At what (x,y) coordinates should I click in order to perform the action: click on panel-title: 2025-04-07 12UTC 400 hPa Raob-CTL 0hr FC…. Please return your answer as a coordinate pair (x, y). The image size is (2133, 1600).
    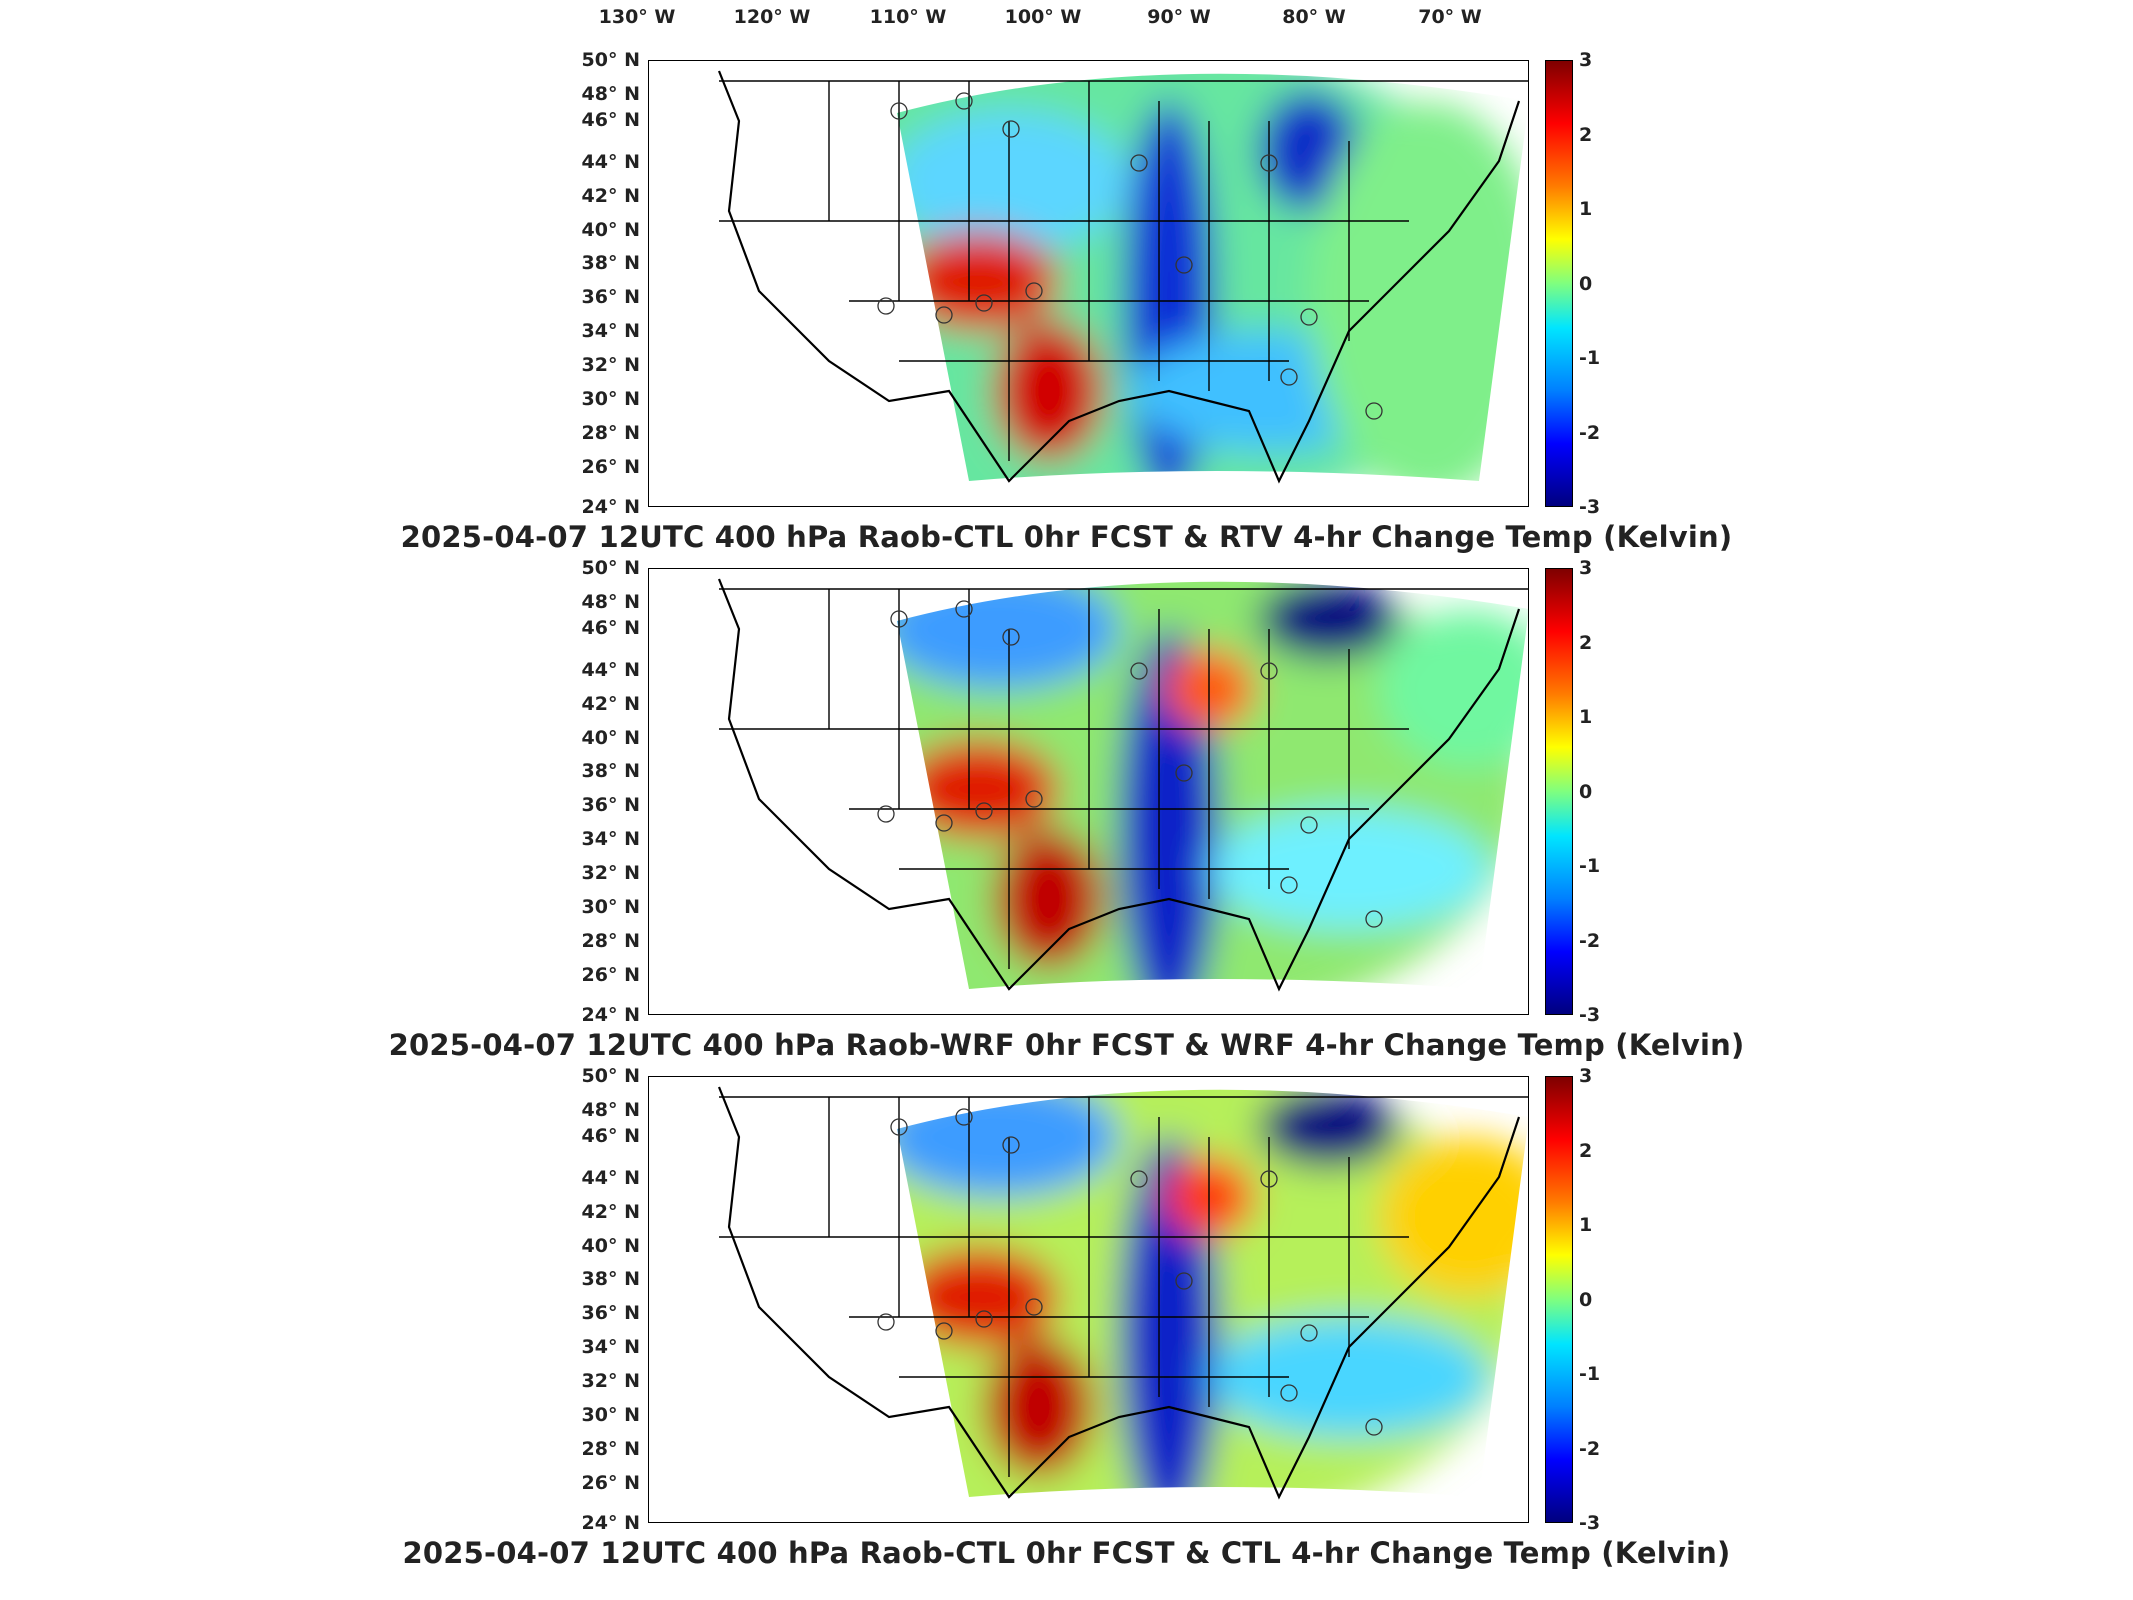
    Looking at the image, I should click on (1066, 1553).